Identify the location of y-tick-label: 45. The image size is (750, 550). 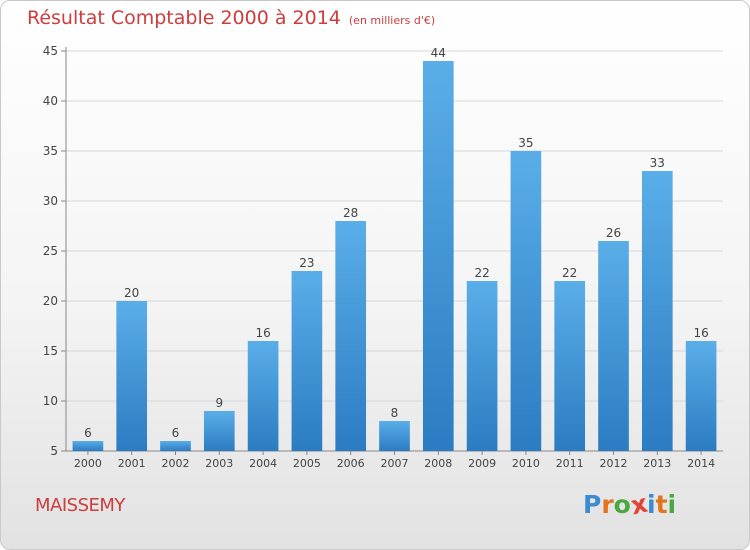
(50, 51).